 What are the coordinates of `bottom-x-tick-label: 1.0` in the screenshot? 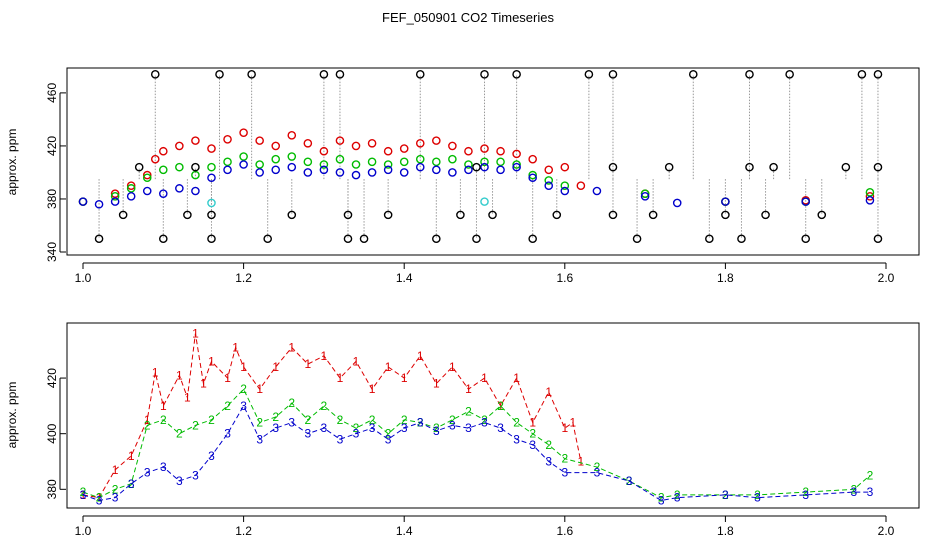 It's located at (83, 531).